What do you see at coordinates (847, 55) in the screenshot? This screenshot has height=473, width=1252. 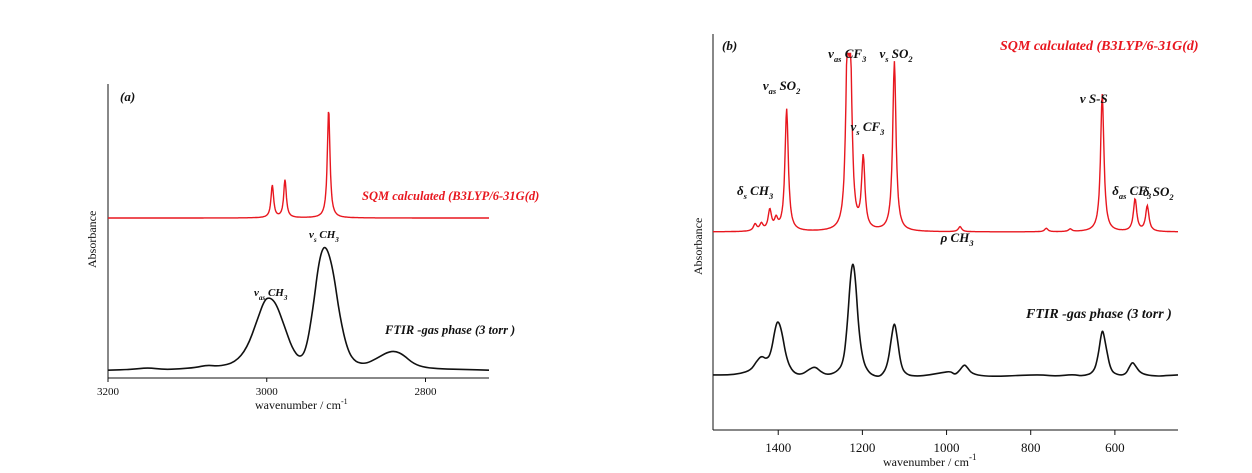 I see `peak-annotation: νas CF3` at bounding box center [847, 55].